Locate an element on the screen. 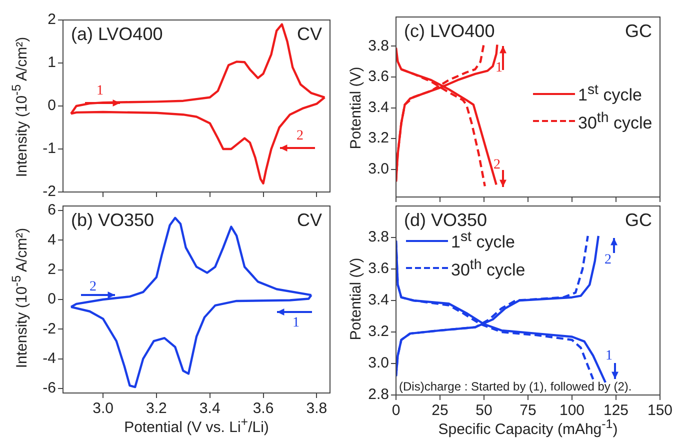 Image resolution: width=677 pixels, height=445 pixels. x-tick-label: 3.0 is located at coordinates (103, 409).